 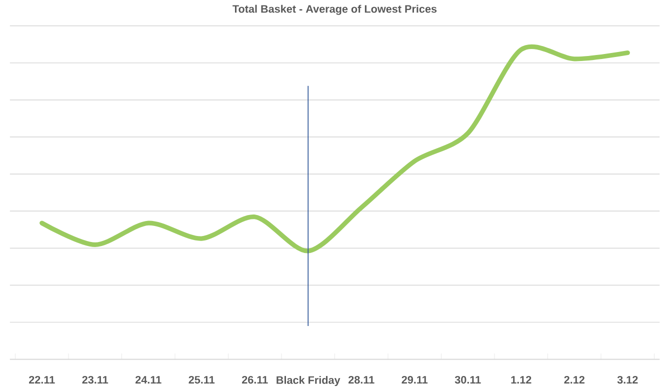 What do you see at coordinates (42, 380) in the screenshot?
I see `x-tick-label: 22.11` at bounding box center [42, 380].